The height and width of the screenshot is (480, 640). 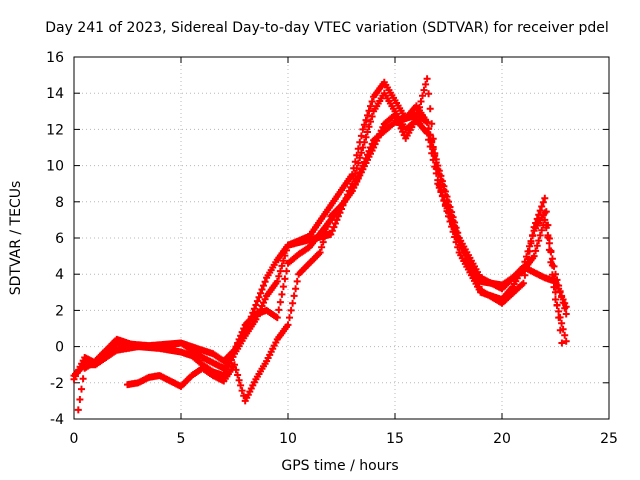 What do you see at coordinates (57, 420) in the screenshot?
I see `y-tick-label: -4` at bounding box center [57, 420].